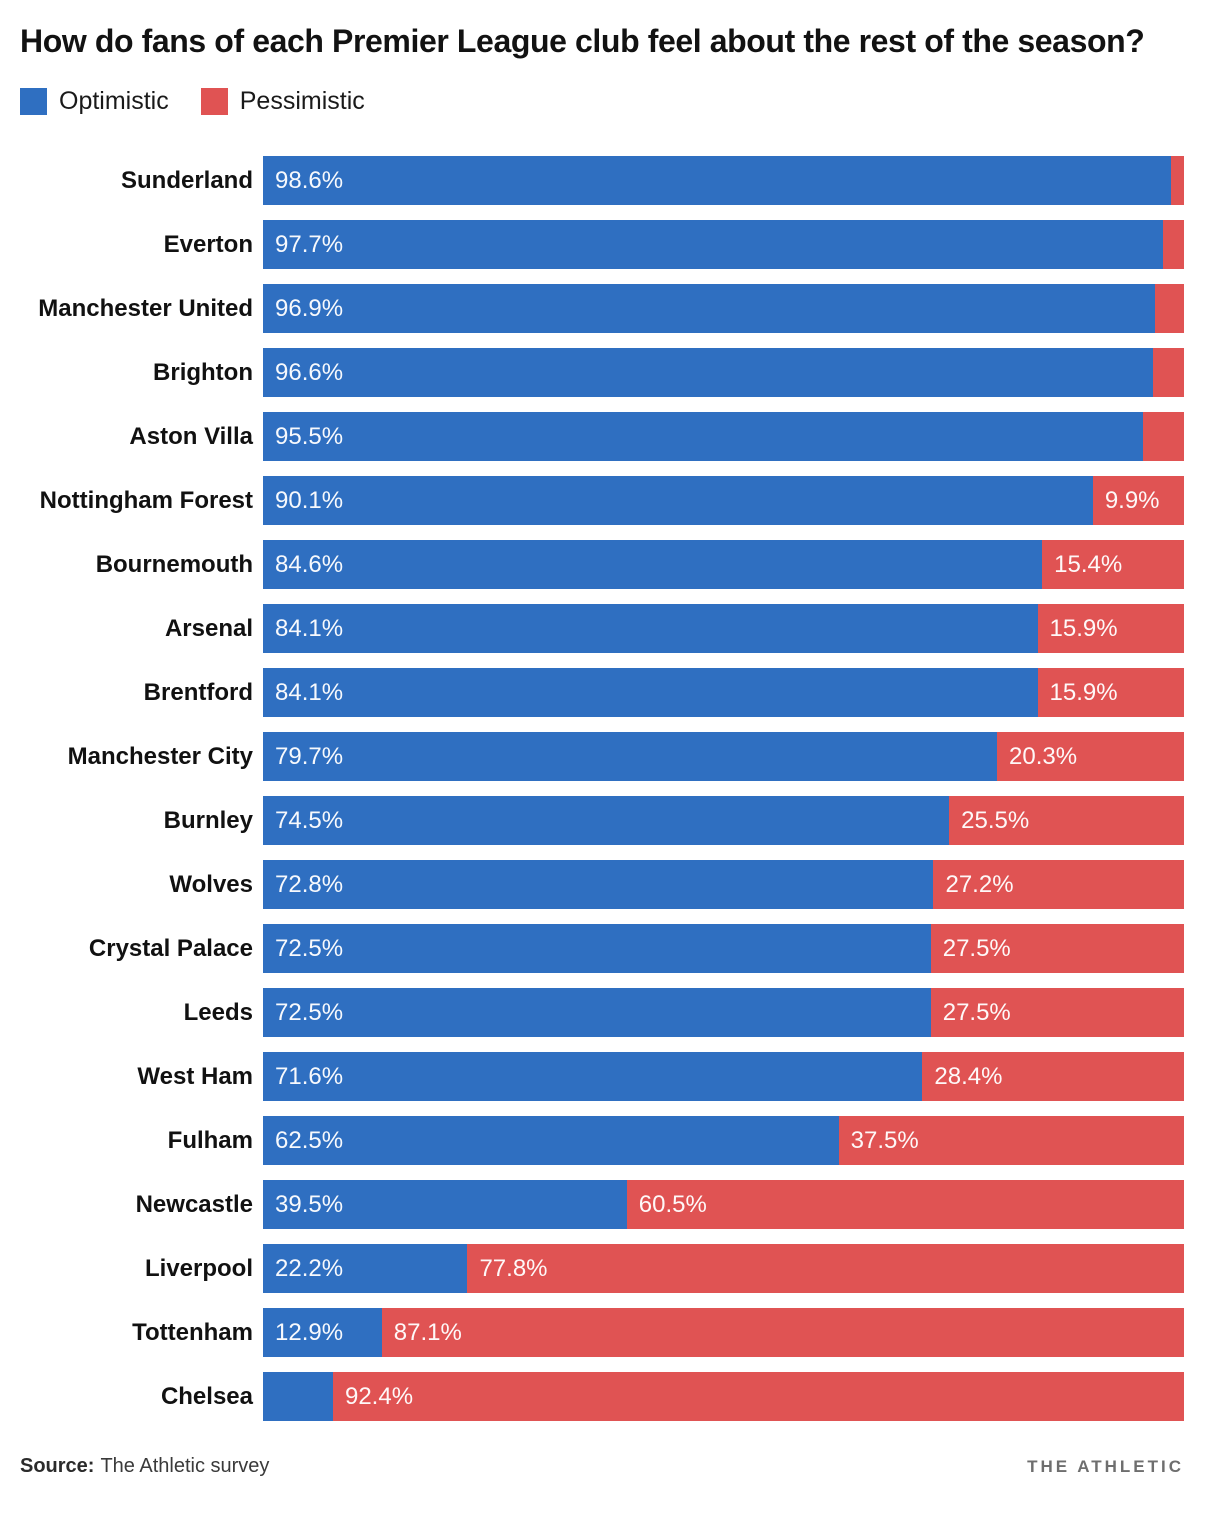 Image resolution: width=1205 pixels, height=1539 pixels. I want to click on pessimistic-value-label: 60.5%, so click(672, 1205).